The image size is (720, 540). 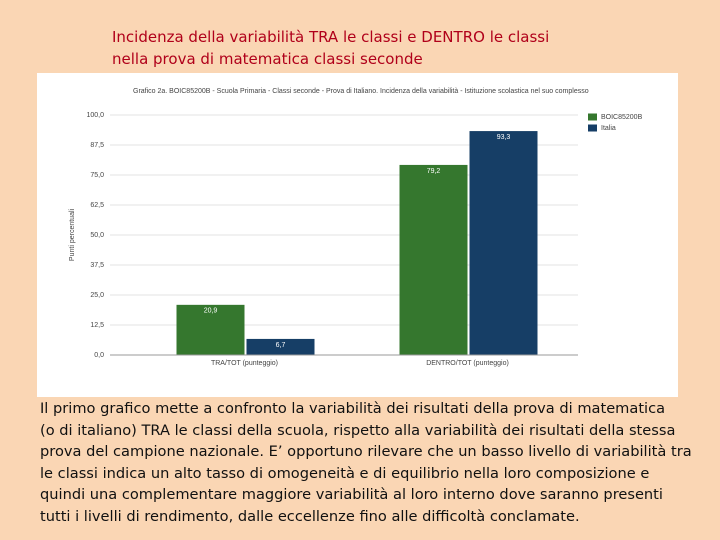 I want to click on value-label: 93,3, so click(x=504, y=137).